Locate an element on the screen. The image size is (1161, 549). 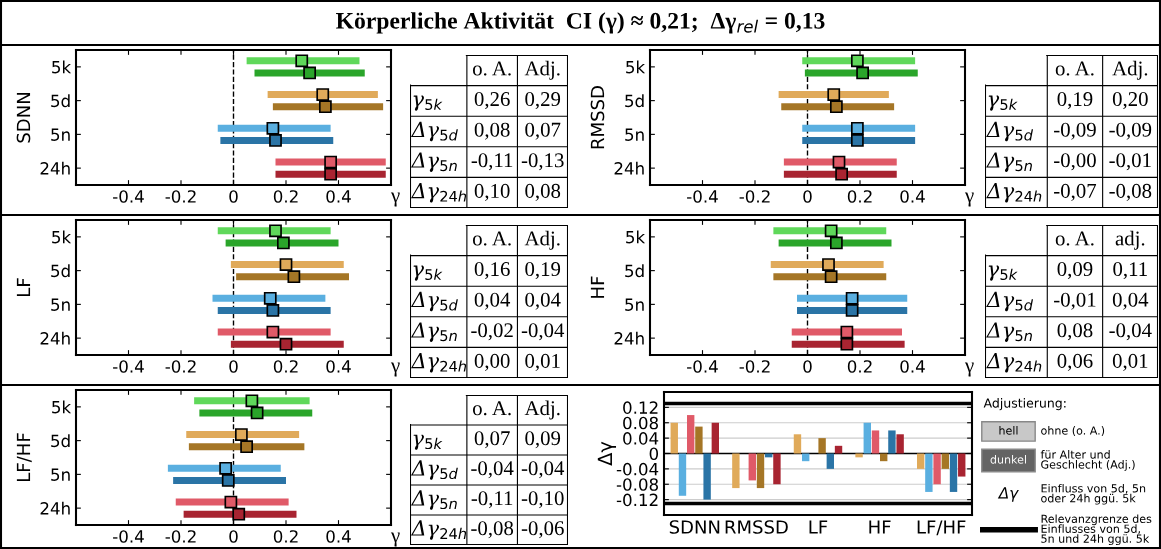
text: -0,07 is located at coordinates (1075, 192).